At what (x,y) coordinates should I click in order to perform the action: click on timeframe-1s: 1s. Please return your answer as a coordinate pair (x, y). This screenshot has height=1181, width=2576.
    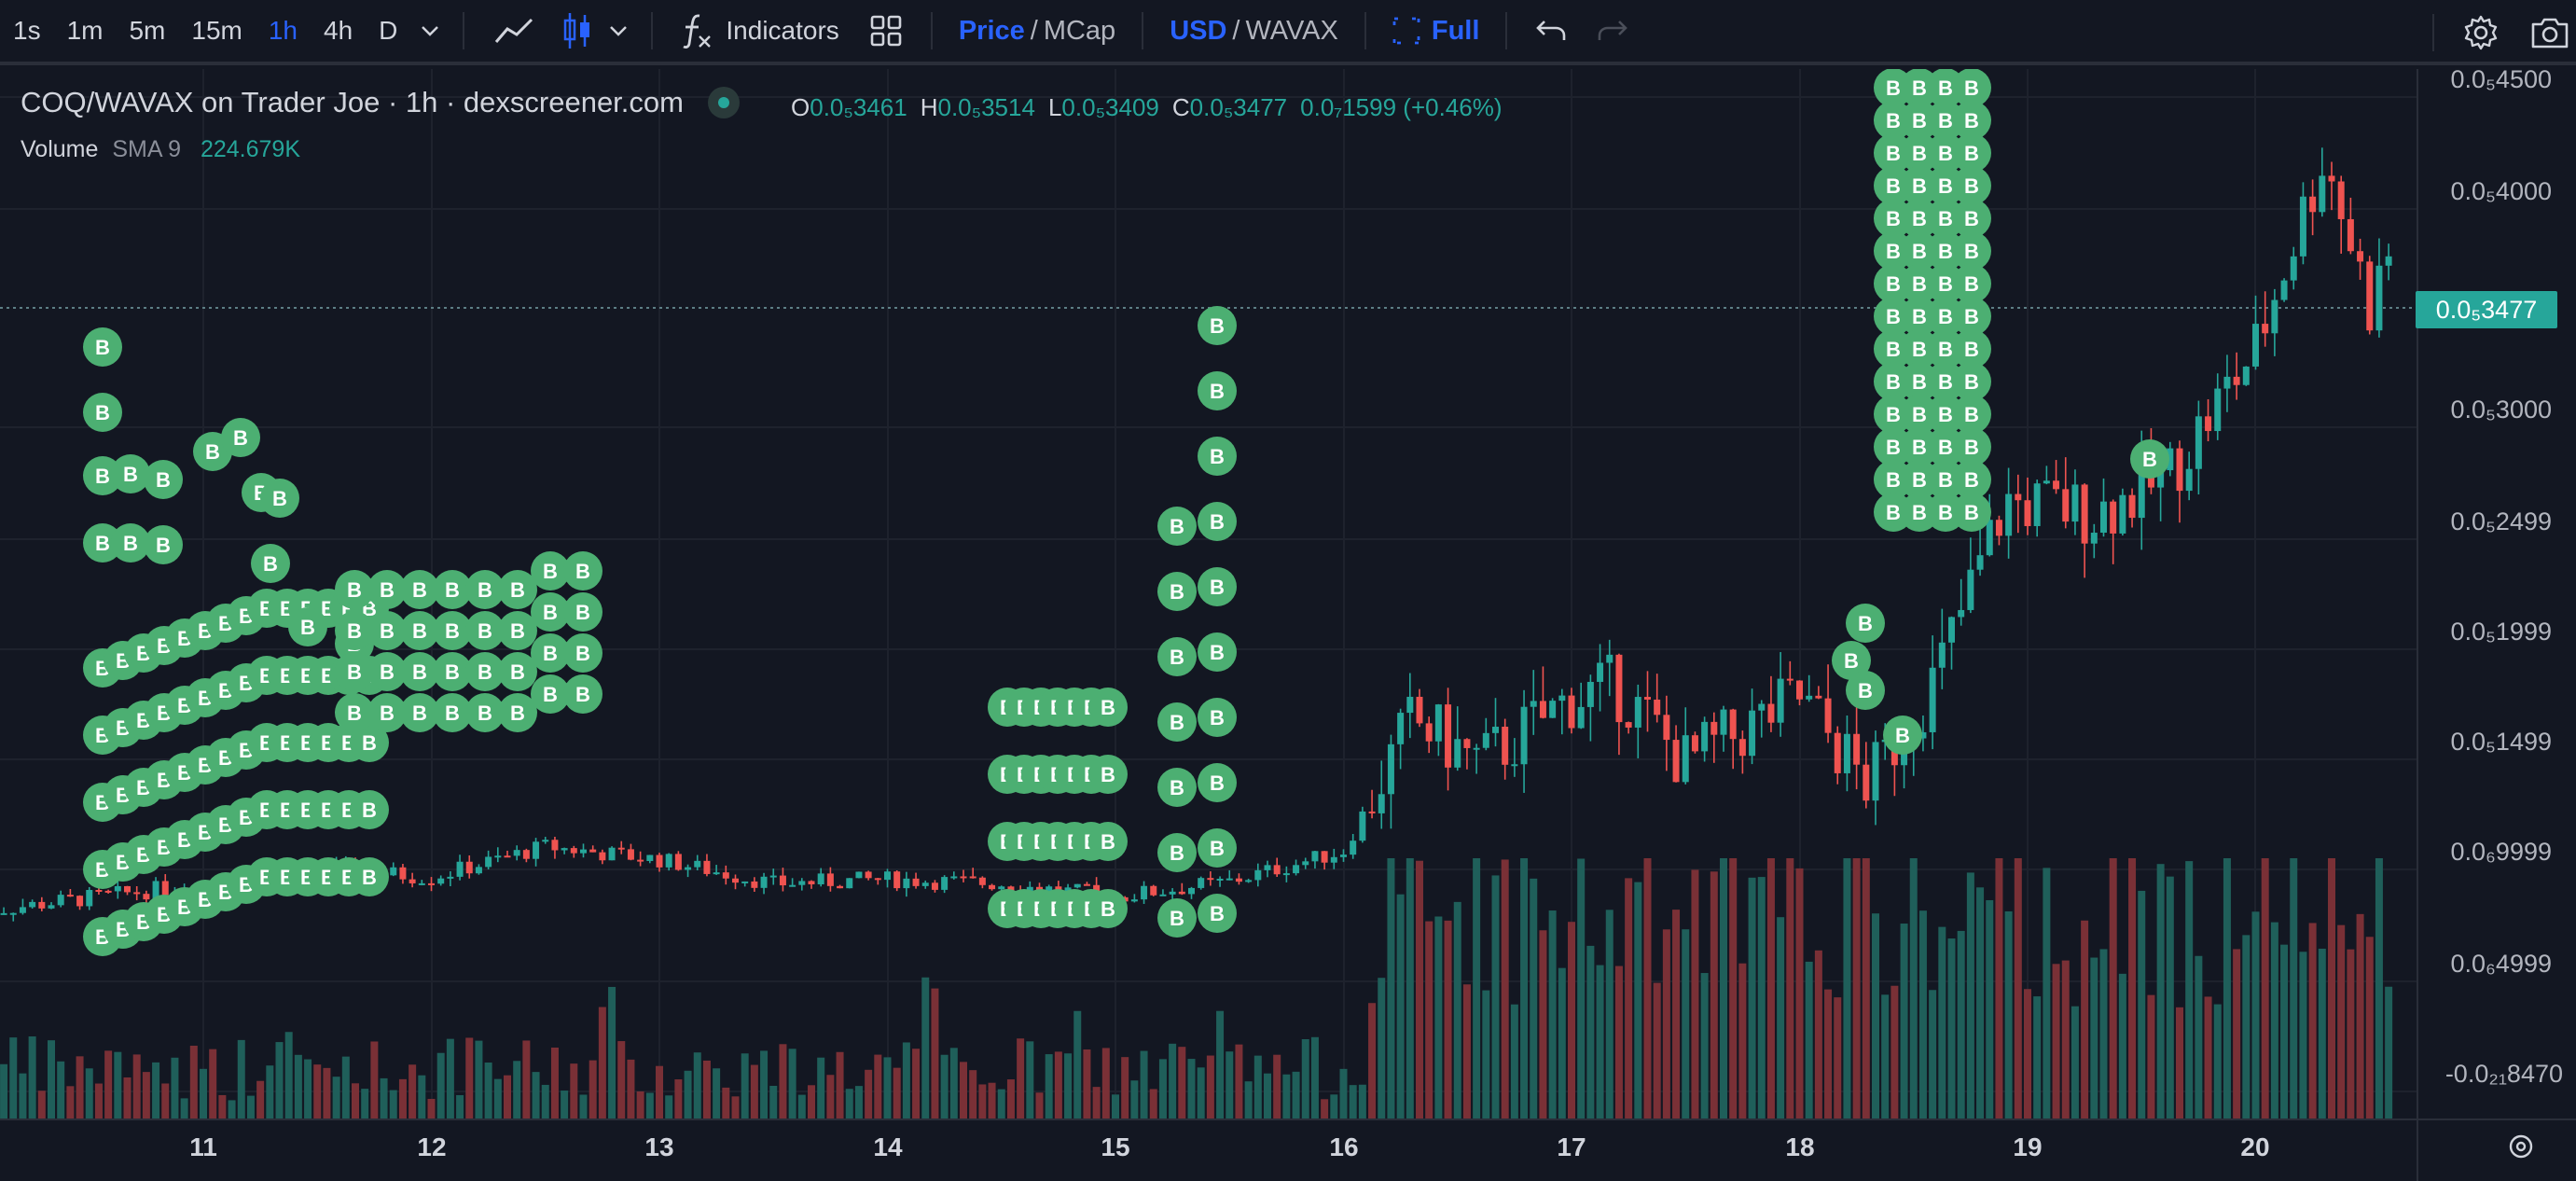
    Looking at the image, I should click on (27, 30).